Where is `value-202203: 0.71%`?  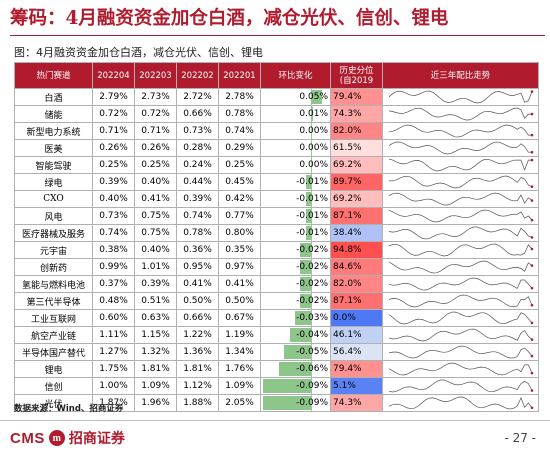 value-202203: 0.71% is located at coordinates (155, 131).